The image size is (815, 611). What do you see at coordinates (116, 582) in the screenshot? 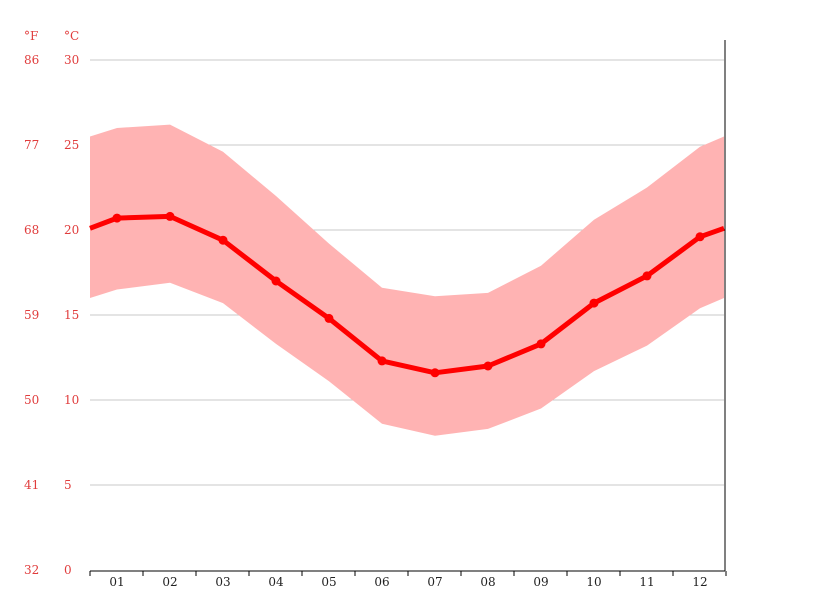
I see `month-label-01: 01` at bounding box center [116, 582].